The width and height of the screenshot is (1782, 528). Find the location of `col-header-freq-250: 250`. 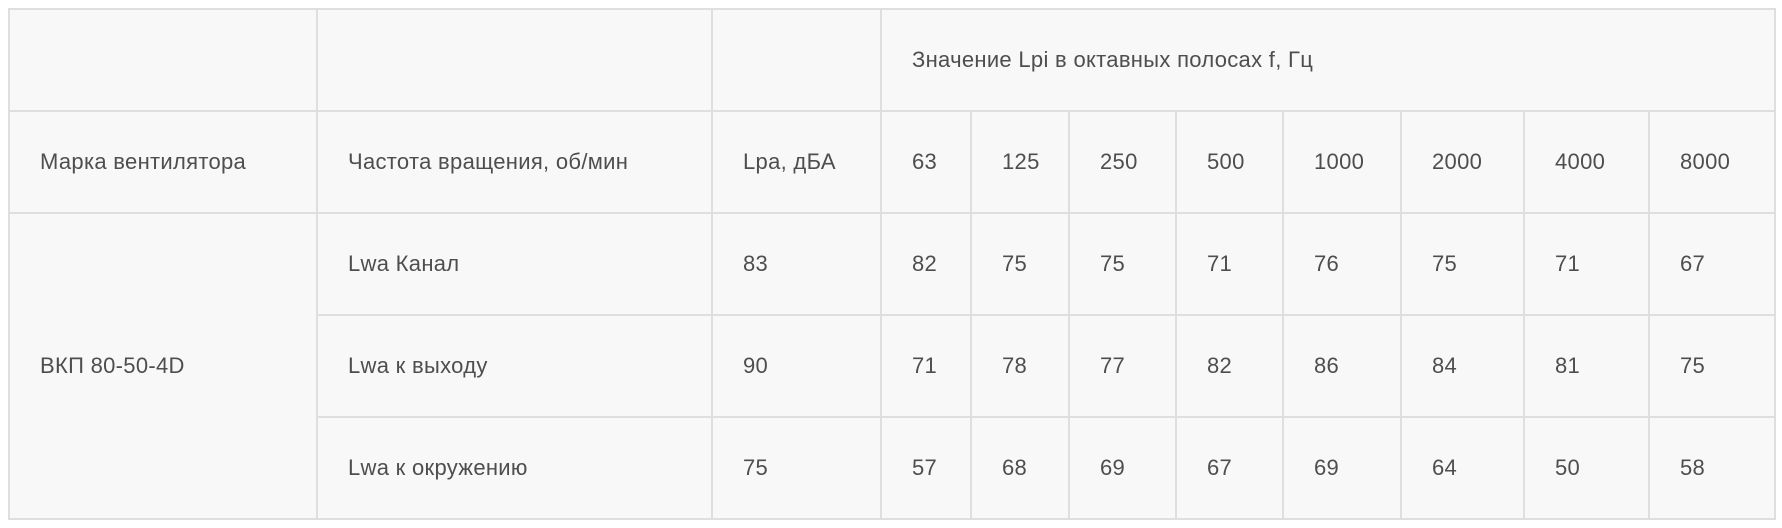

col-header-freq-250: 250 is located at coordinates (1122, 162).